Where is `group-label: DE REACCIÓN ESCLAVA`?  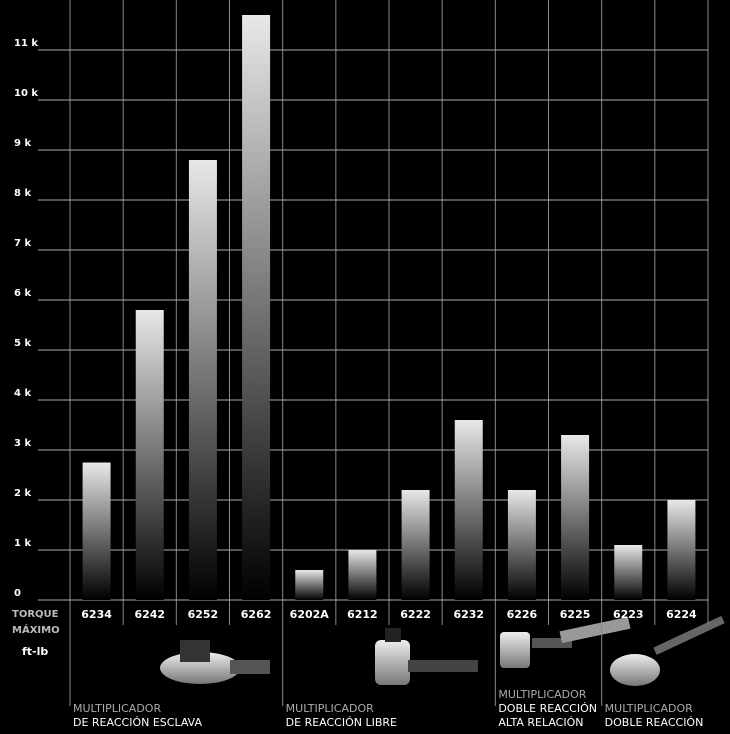 group-label: DE REACCIÓN ESCLAVA is located at coordinates (137, 722).